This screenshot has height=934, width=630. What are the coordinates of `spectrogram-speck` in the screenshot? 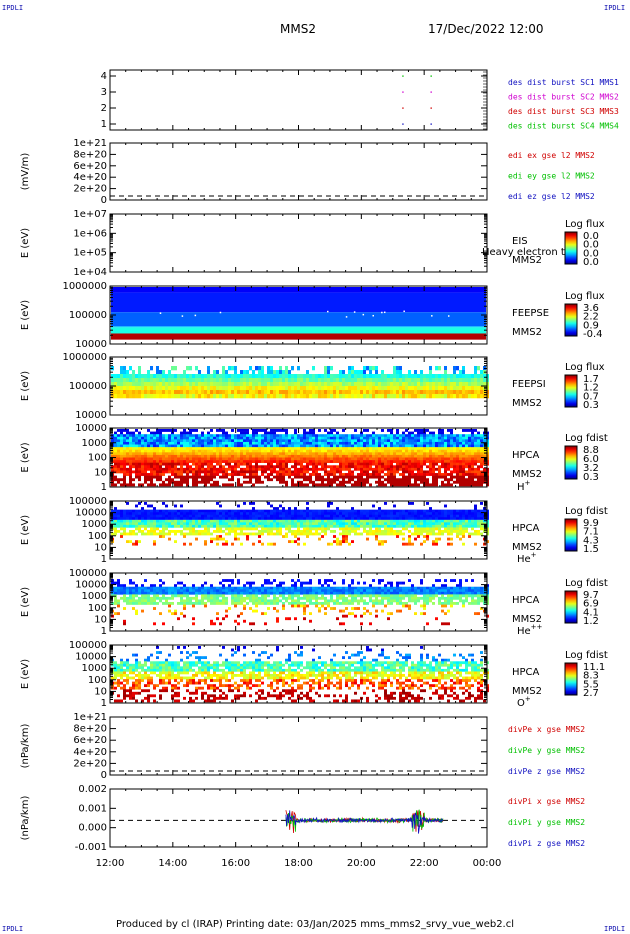 It's located at (328, 311).